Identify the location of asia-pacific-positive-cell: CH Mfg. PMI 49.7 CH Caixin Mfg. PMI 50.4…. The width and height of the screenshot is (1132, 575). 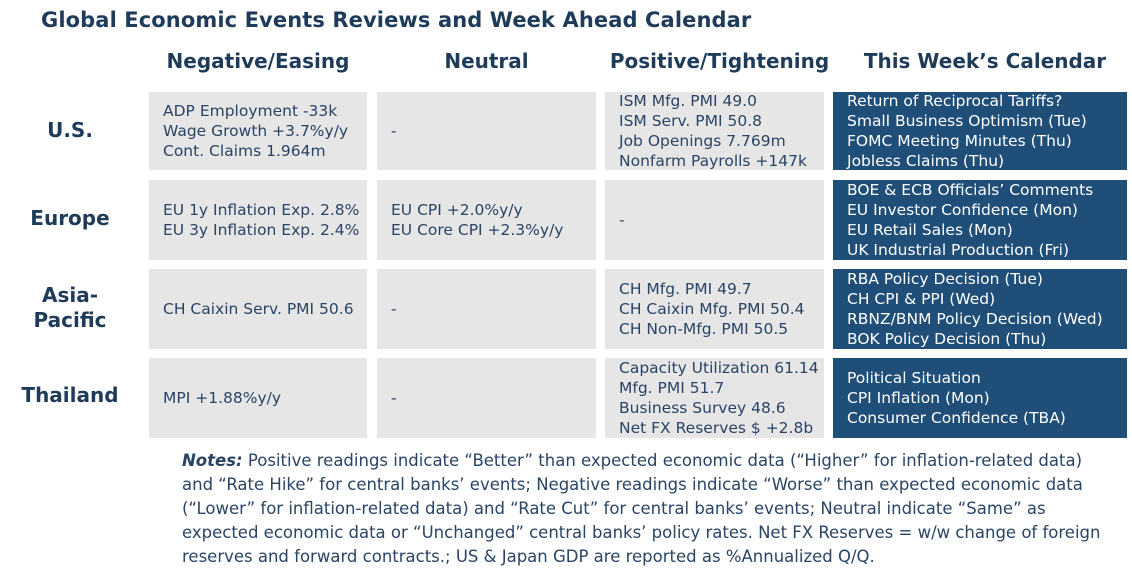
(714, 309).